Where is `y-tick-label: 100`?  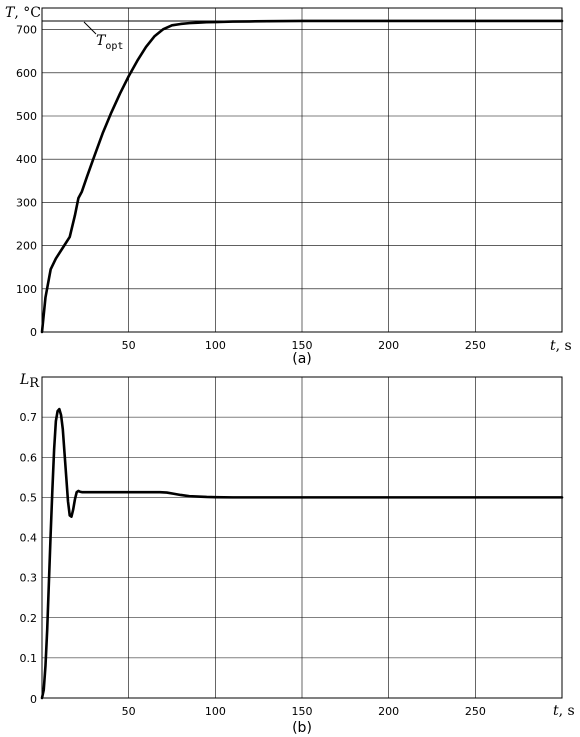 y-tick-label: 100 is located at coordinates (26, 289).